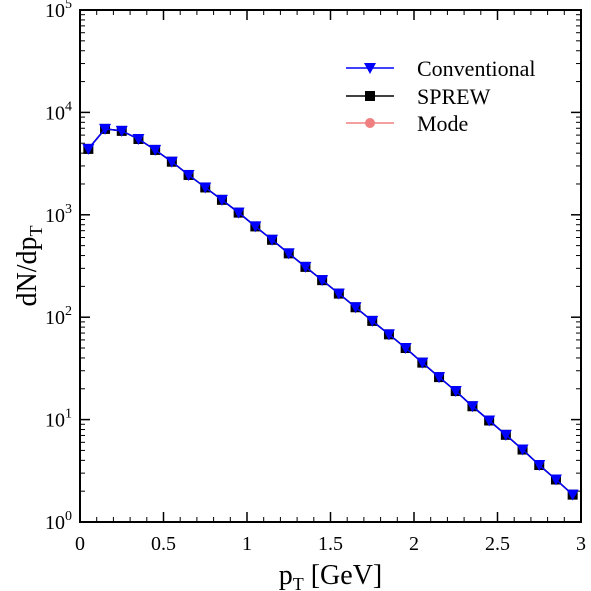 The width and height of the screenshot is (591, 591). What do you see at coordinates (370, 96) in the screenshot?
I see `legend-marker-sprew` at bounding box center [370, 96].